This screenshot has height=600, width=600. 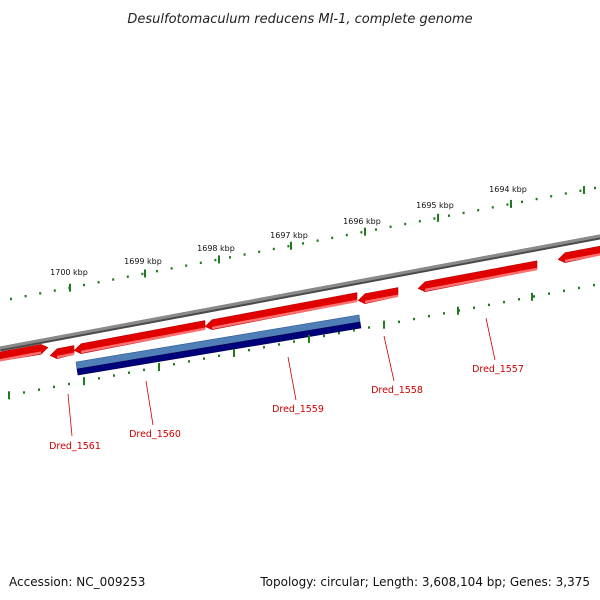 I want to click on scale-label: 1697 kbp, so click(x=289, y=235).